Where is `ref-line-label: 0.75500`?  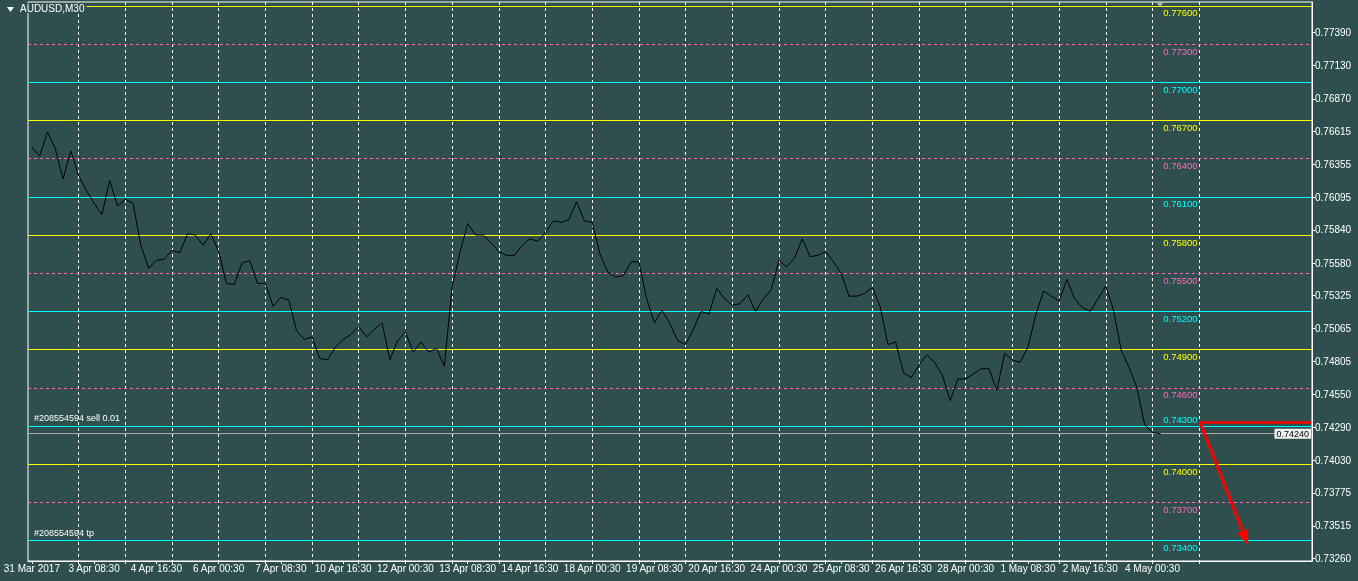 ref-line-label: 0.75500 is located at coordinates (1180, 280).